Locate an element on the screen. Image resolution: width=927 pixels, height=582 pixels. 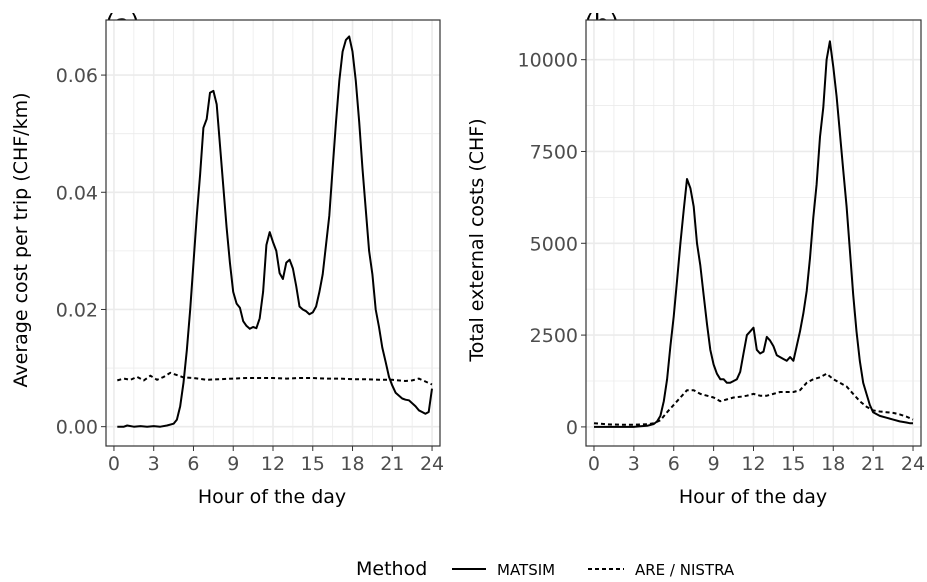
legend: Method MATSIM ARE / NISTRA is located at coordinates (545, 569).